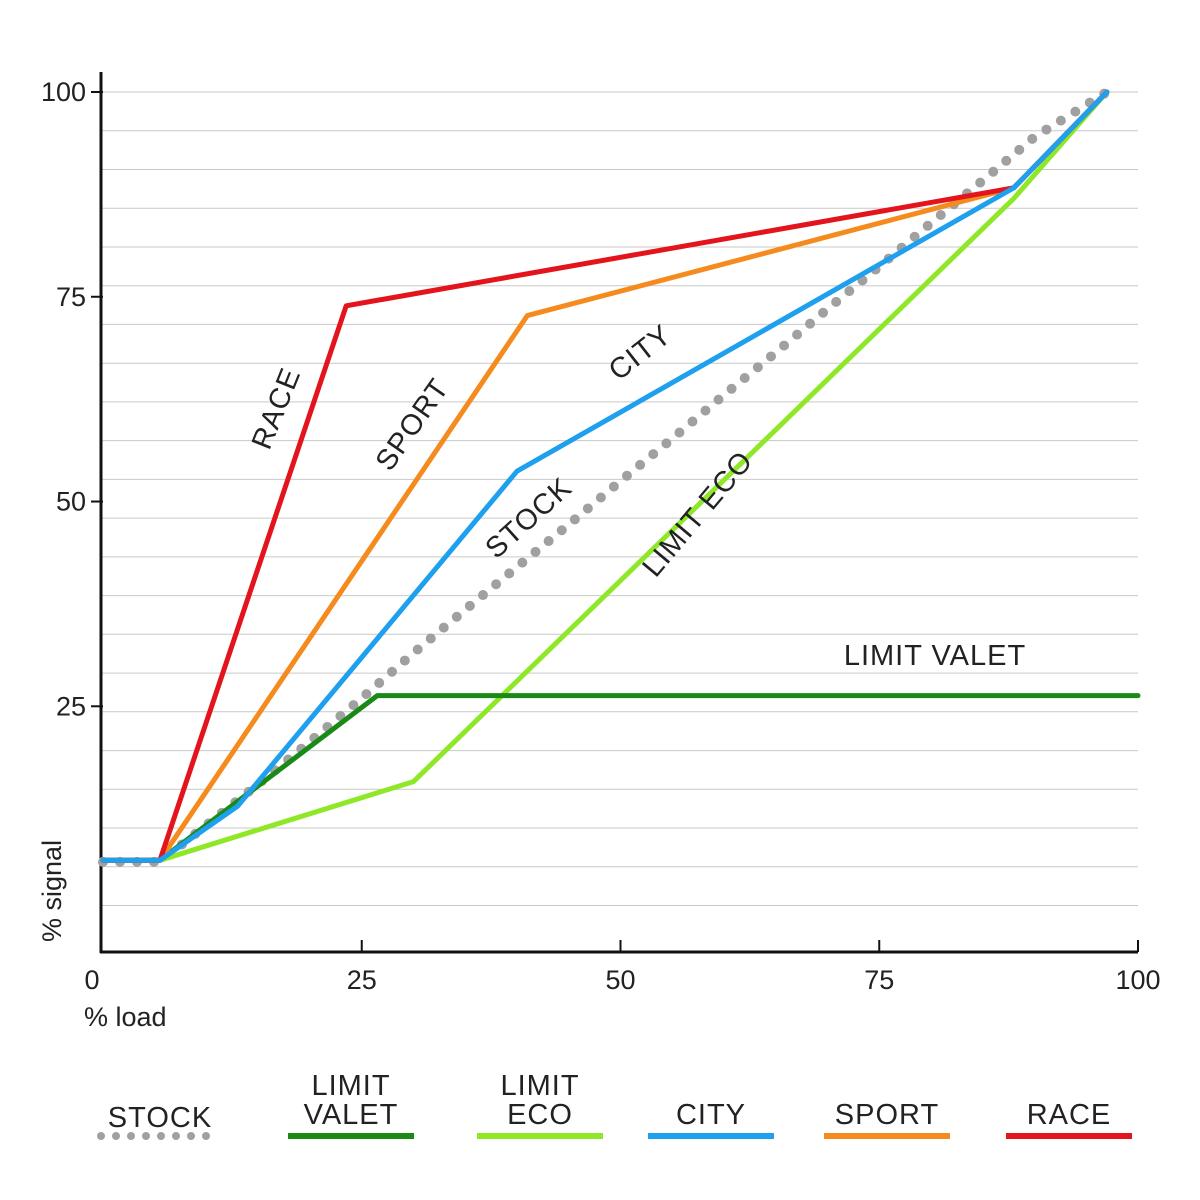 This screenshot has width=1200, height=1200. Describe the element at coordinates (63, 92) in the screenshot. I see `y-tick-label: 100` at that location.